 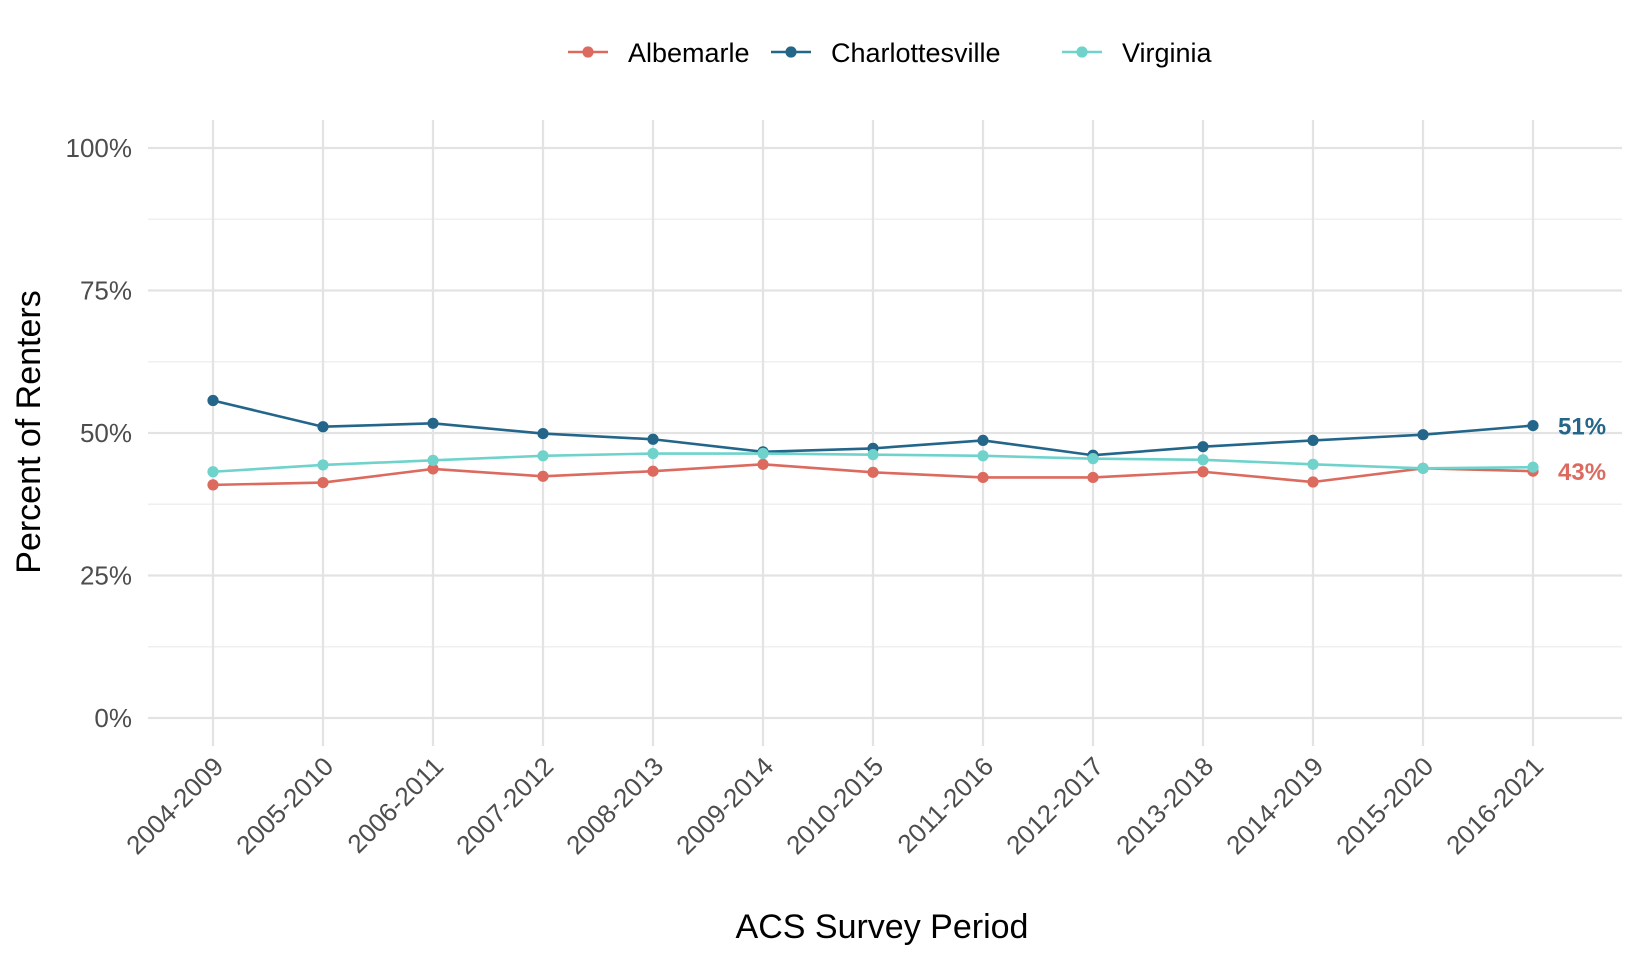 I want to click on legend-label: Albemarle, so click(x=689, y=53).